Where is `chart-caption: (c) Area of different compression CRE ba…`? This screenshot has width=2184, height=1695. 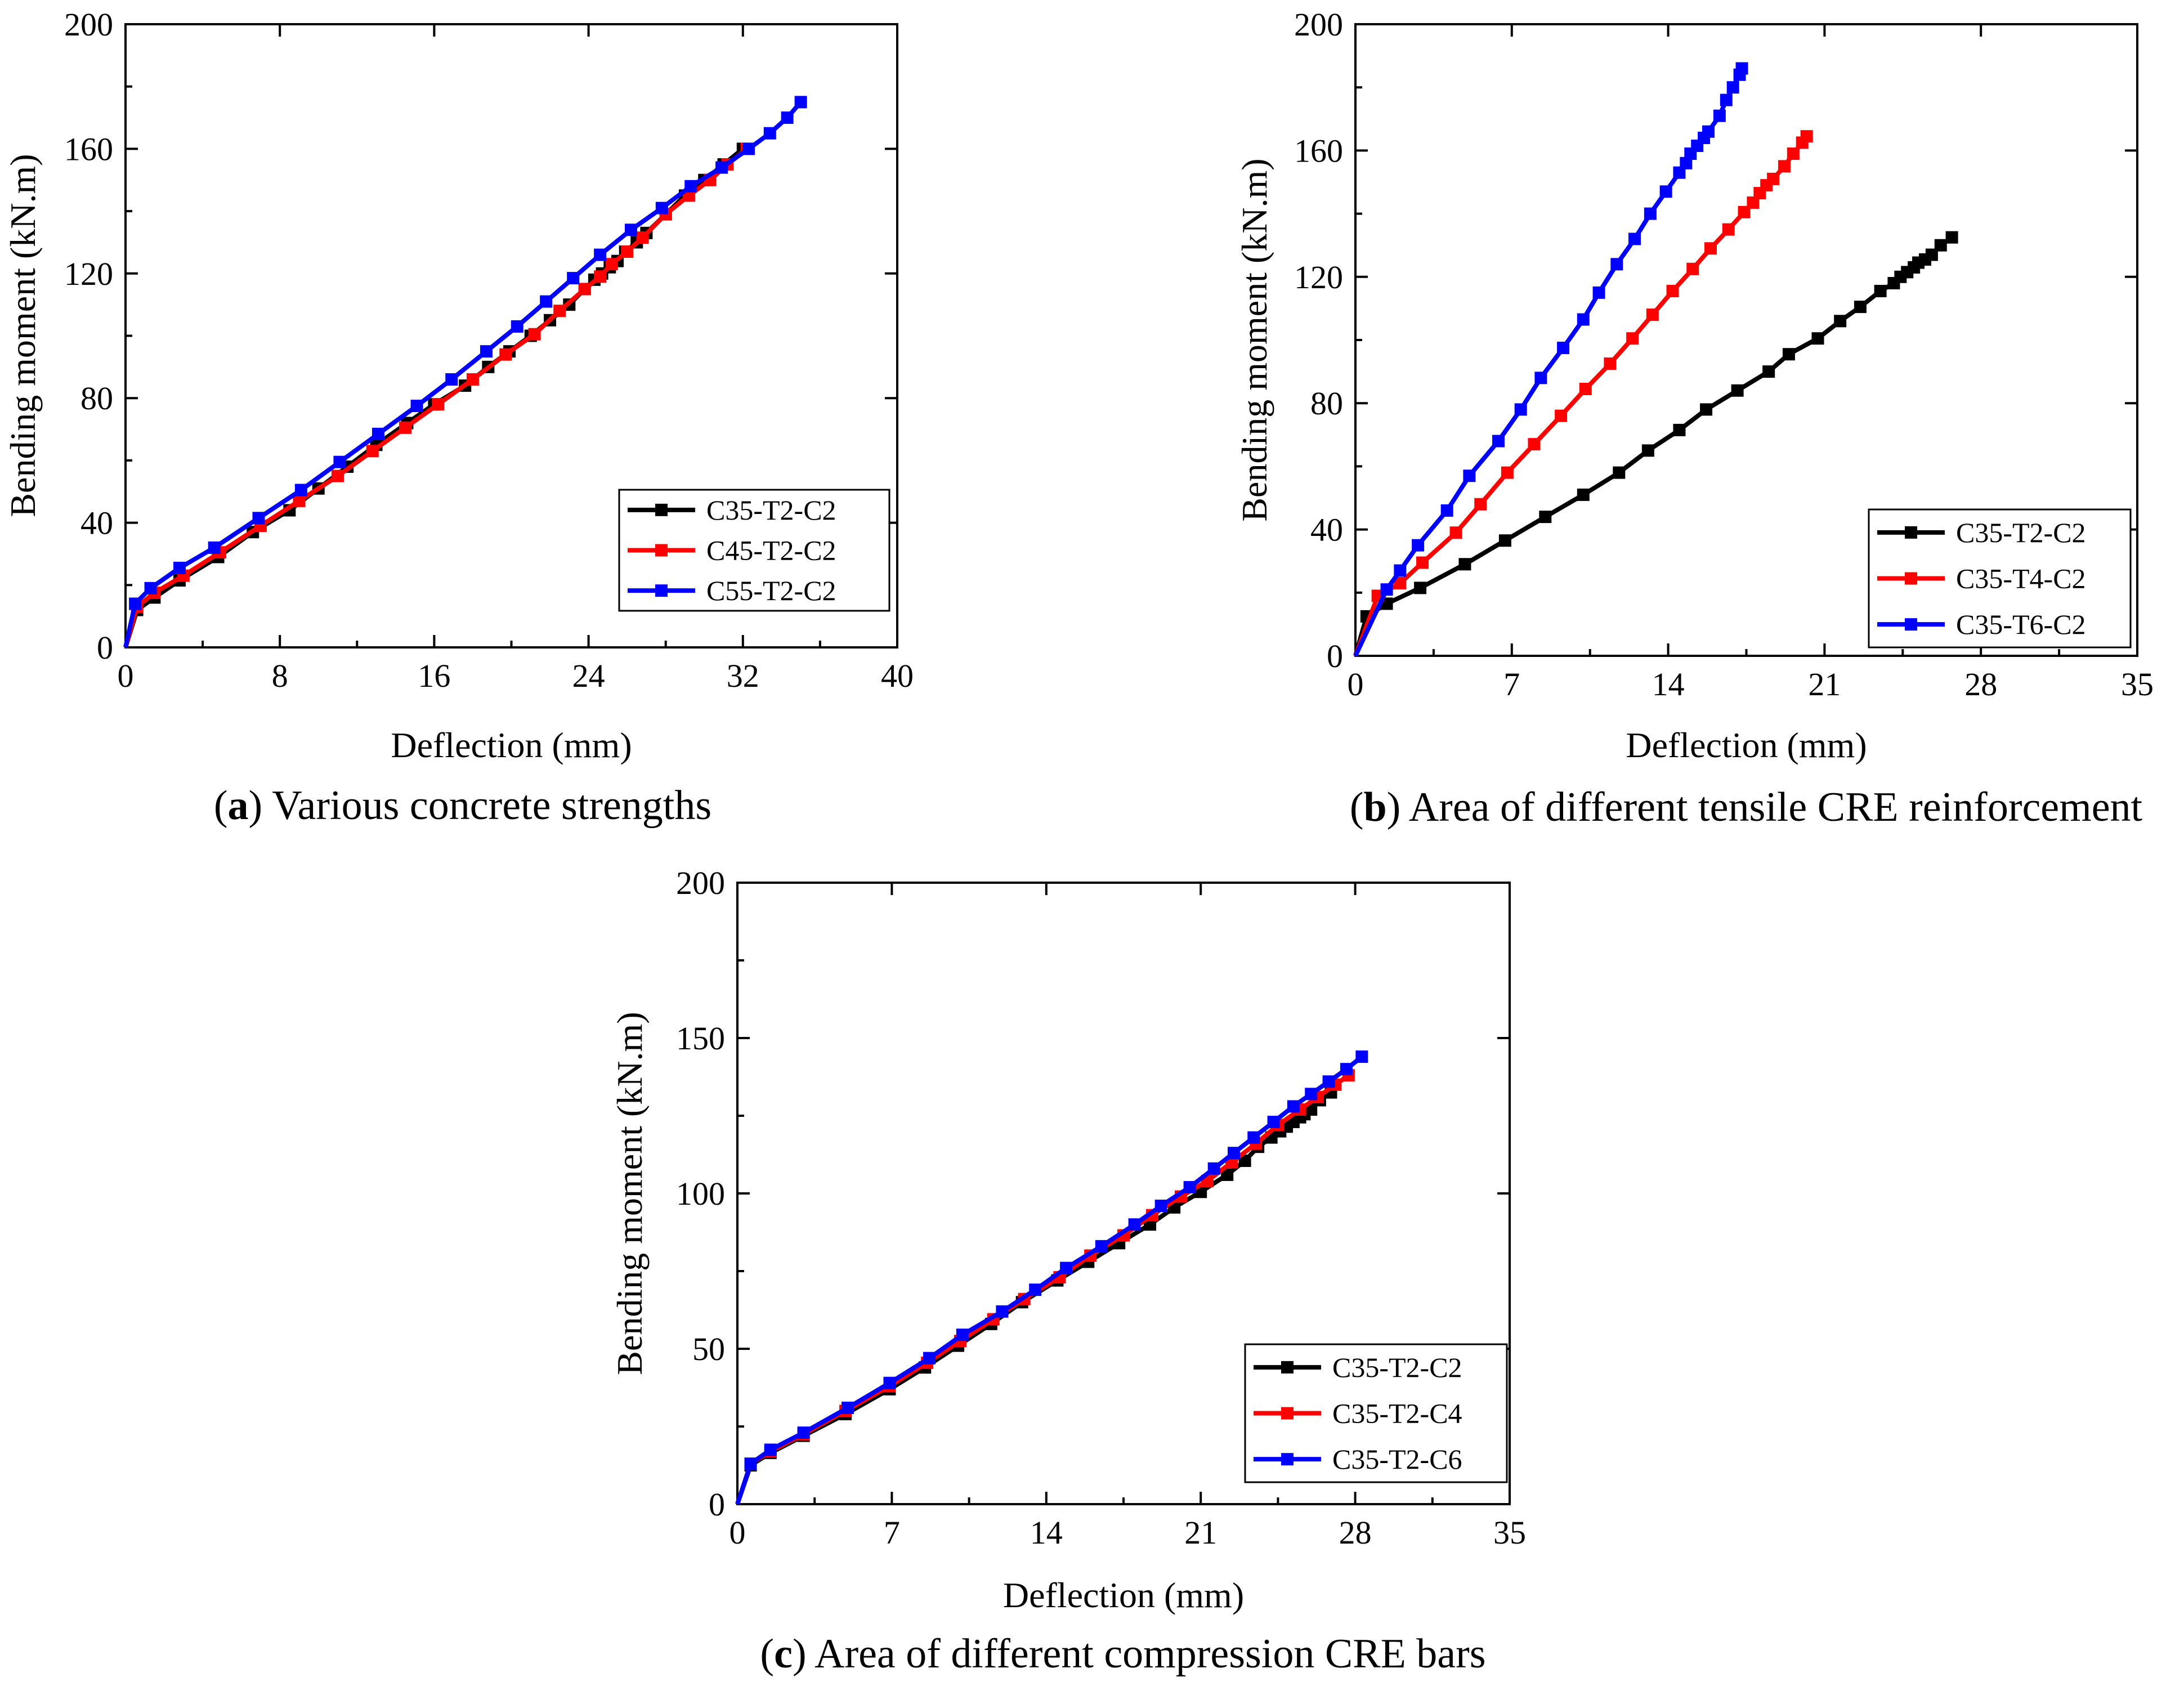
chart-caption: (c) Area of different compression CRE ba… is located at coordinates (1122, 1654).